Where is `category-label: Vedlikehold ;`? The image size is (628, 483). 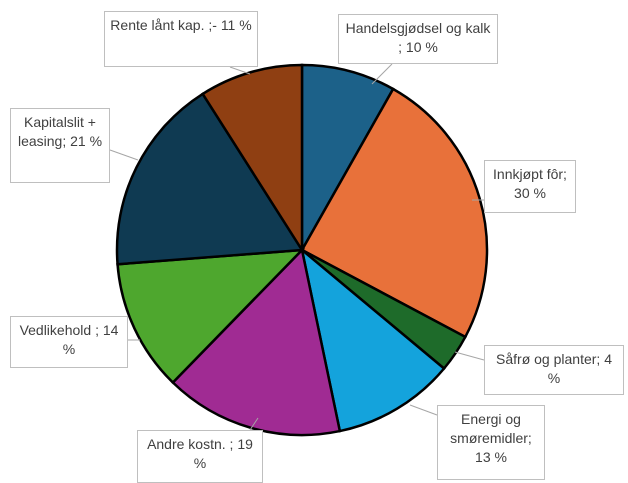 category-label: Vedlikehold ; is located at coordinates (59, 330).